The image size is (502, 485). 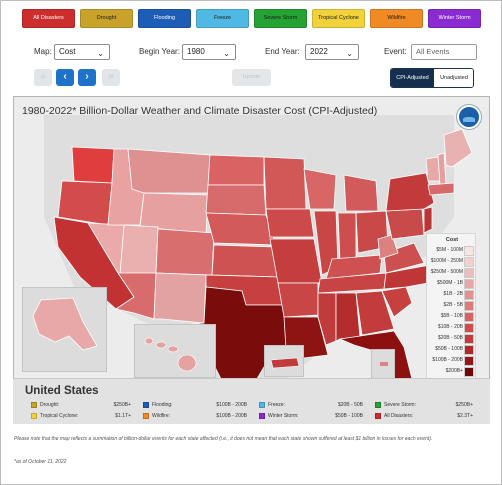 What do you see at coordinates (354, 267) in the screenshot?
I see `state-kentucky` at bounding box center [354, 267].